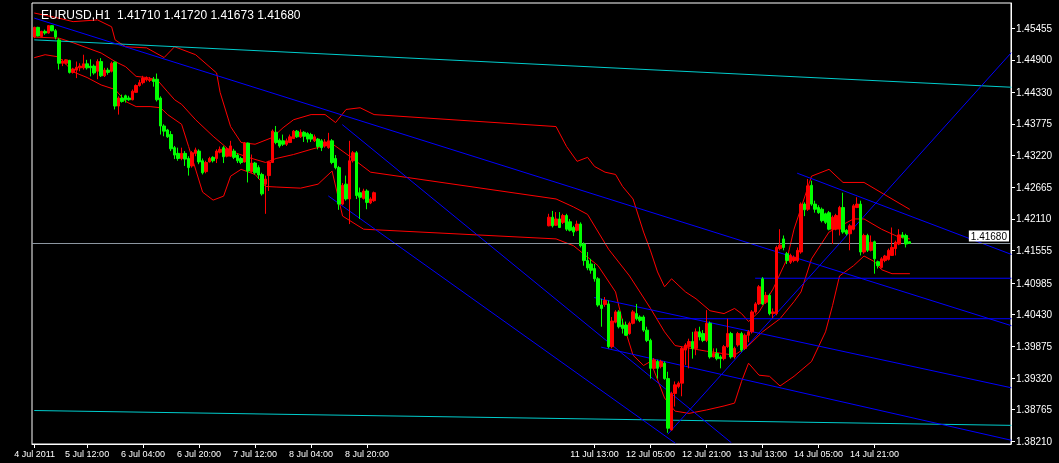 This screenshot has width=1059, height=463. What do you see at coordinates (1034, 315) in the screenshot?
I see `y-tick-label: 1.40430` at bounding box center [1034, 315].